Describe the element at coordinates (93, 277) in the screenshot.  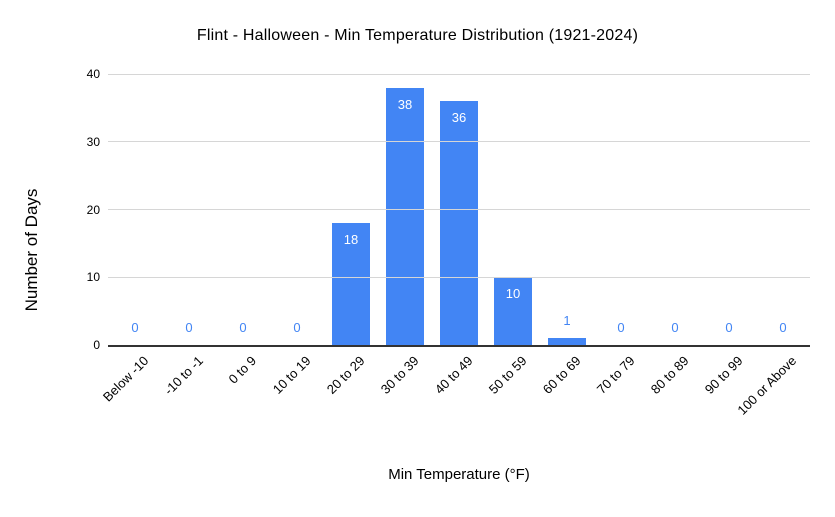
I see `y-tick-label: 10` at that location.